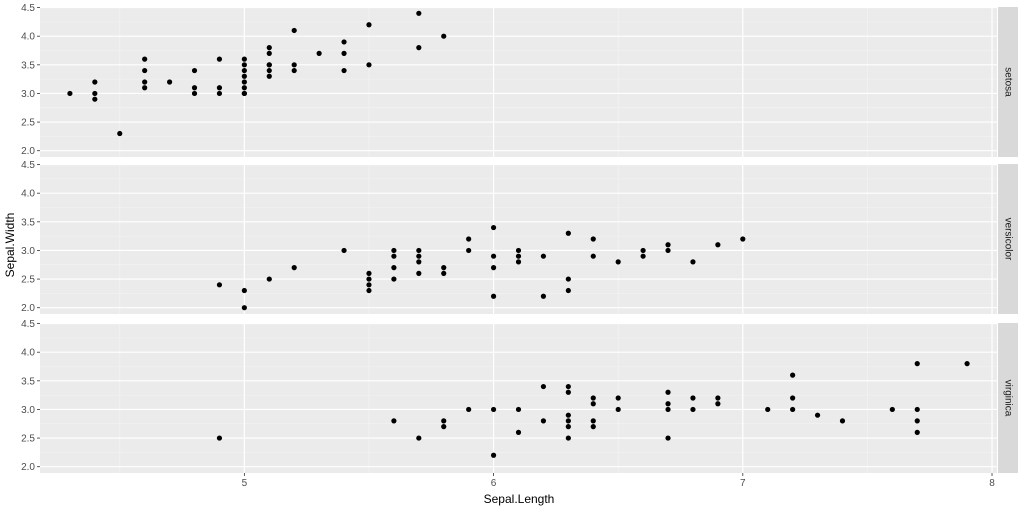 This screenshot has width=1024, height=517. Describe the element at coordinates (519, 499) in the screenshot. I see `x-axis-title: Sepal.Length` at that location.